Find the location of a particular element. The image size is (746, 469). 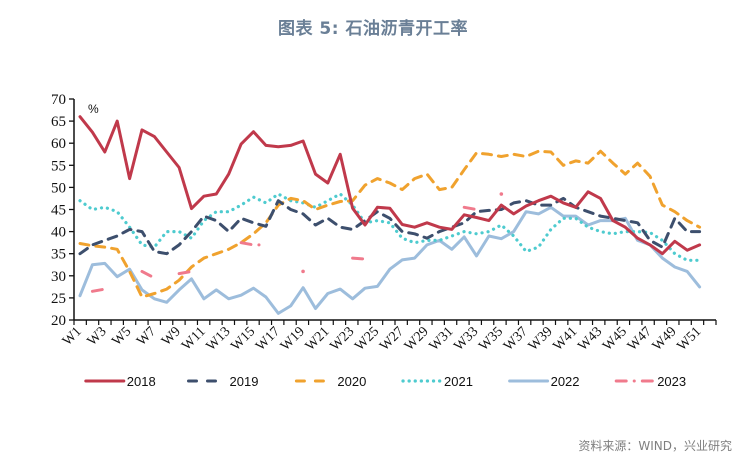

x-tick-label: W35 is located at coordinates (491, 339).